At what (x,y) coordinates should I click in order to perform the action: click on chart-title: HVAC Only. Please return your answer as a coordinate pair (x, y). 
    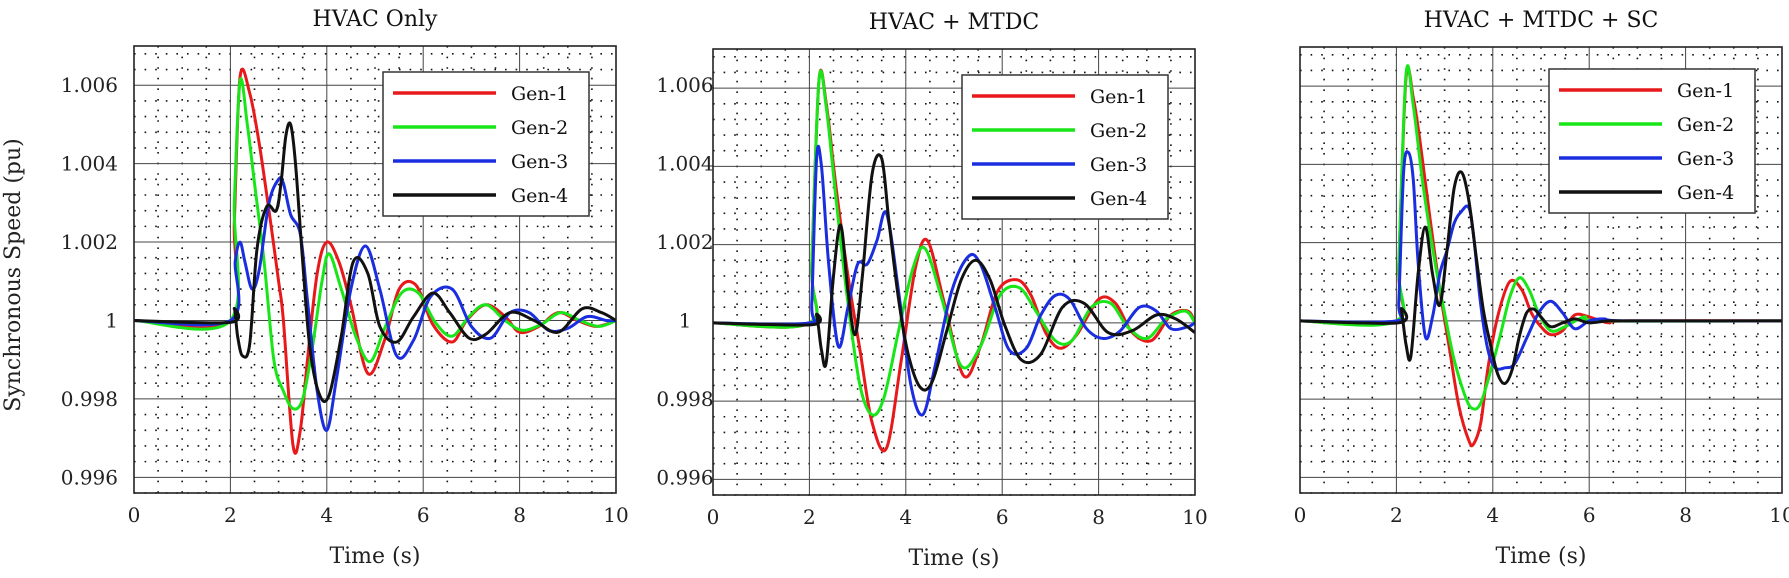
    Looking at the image, I should click on (376, 19).